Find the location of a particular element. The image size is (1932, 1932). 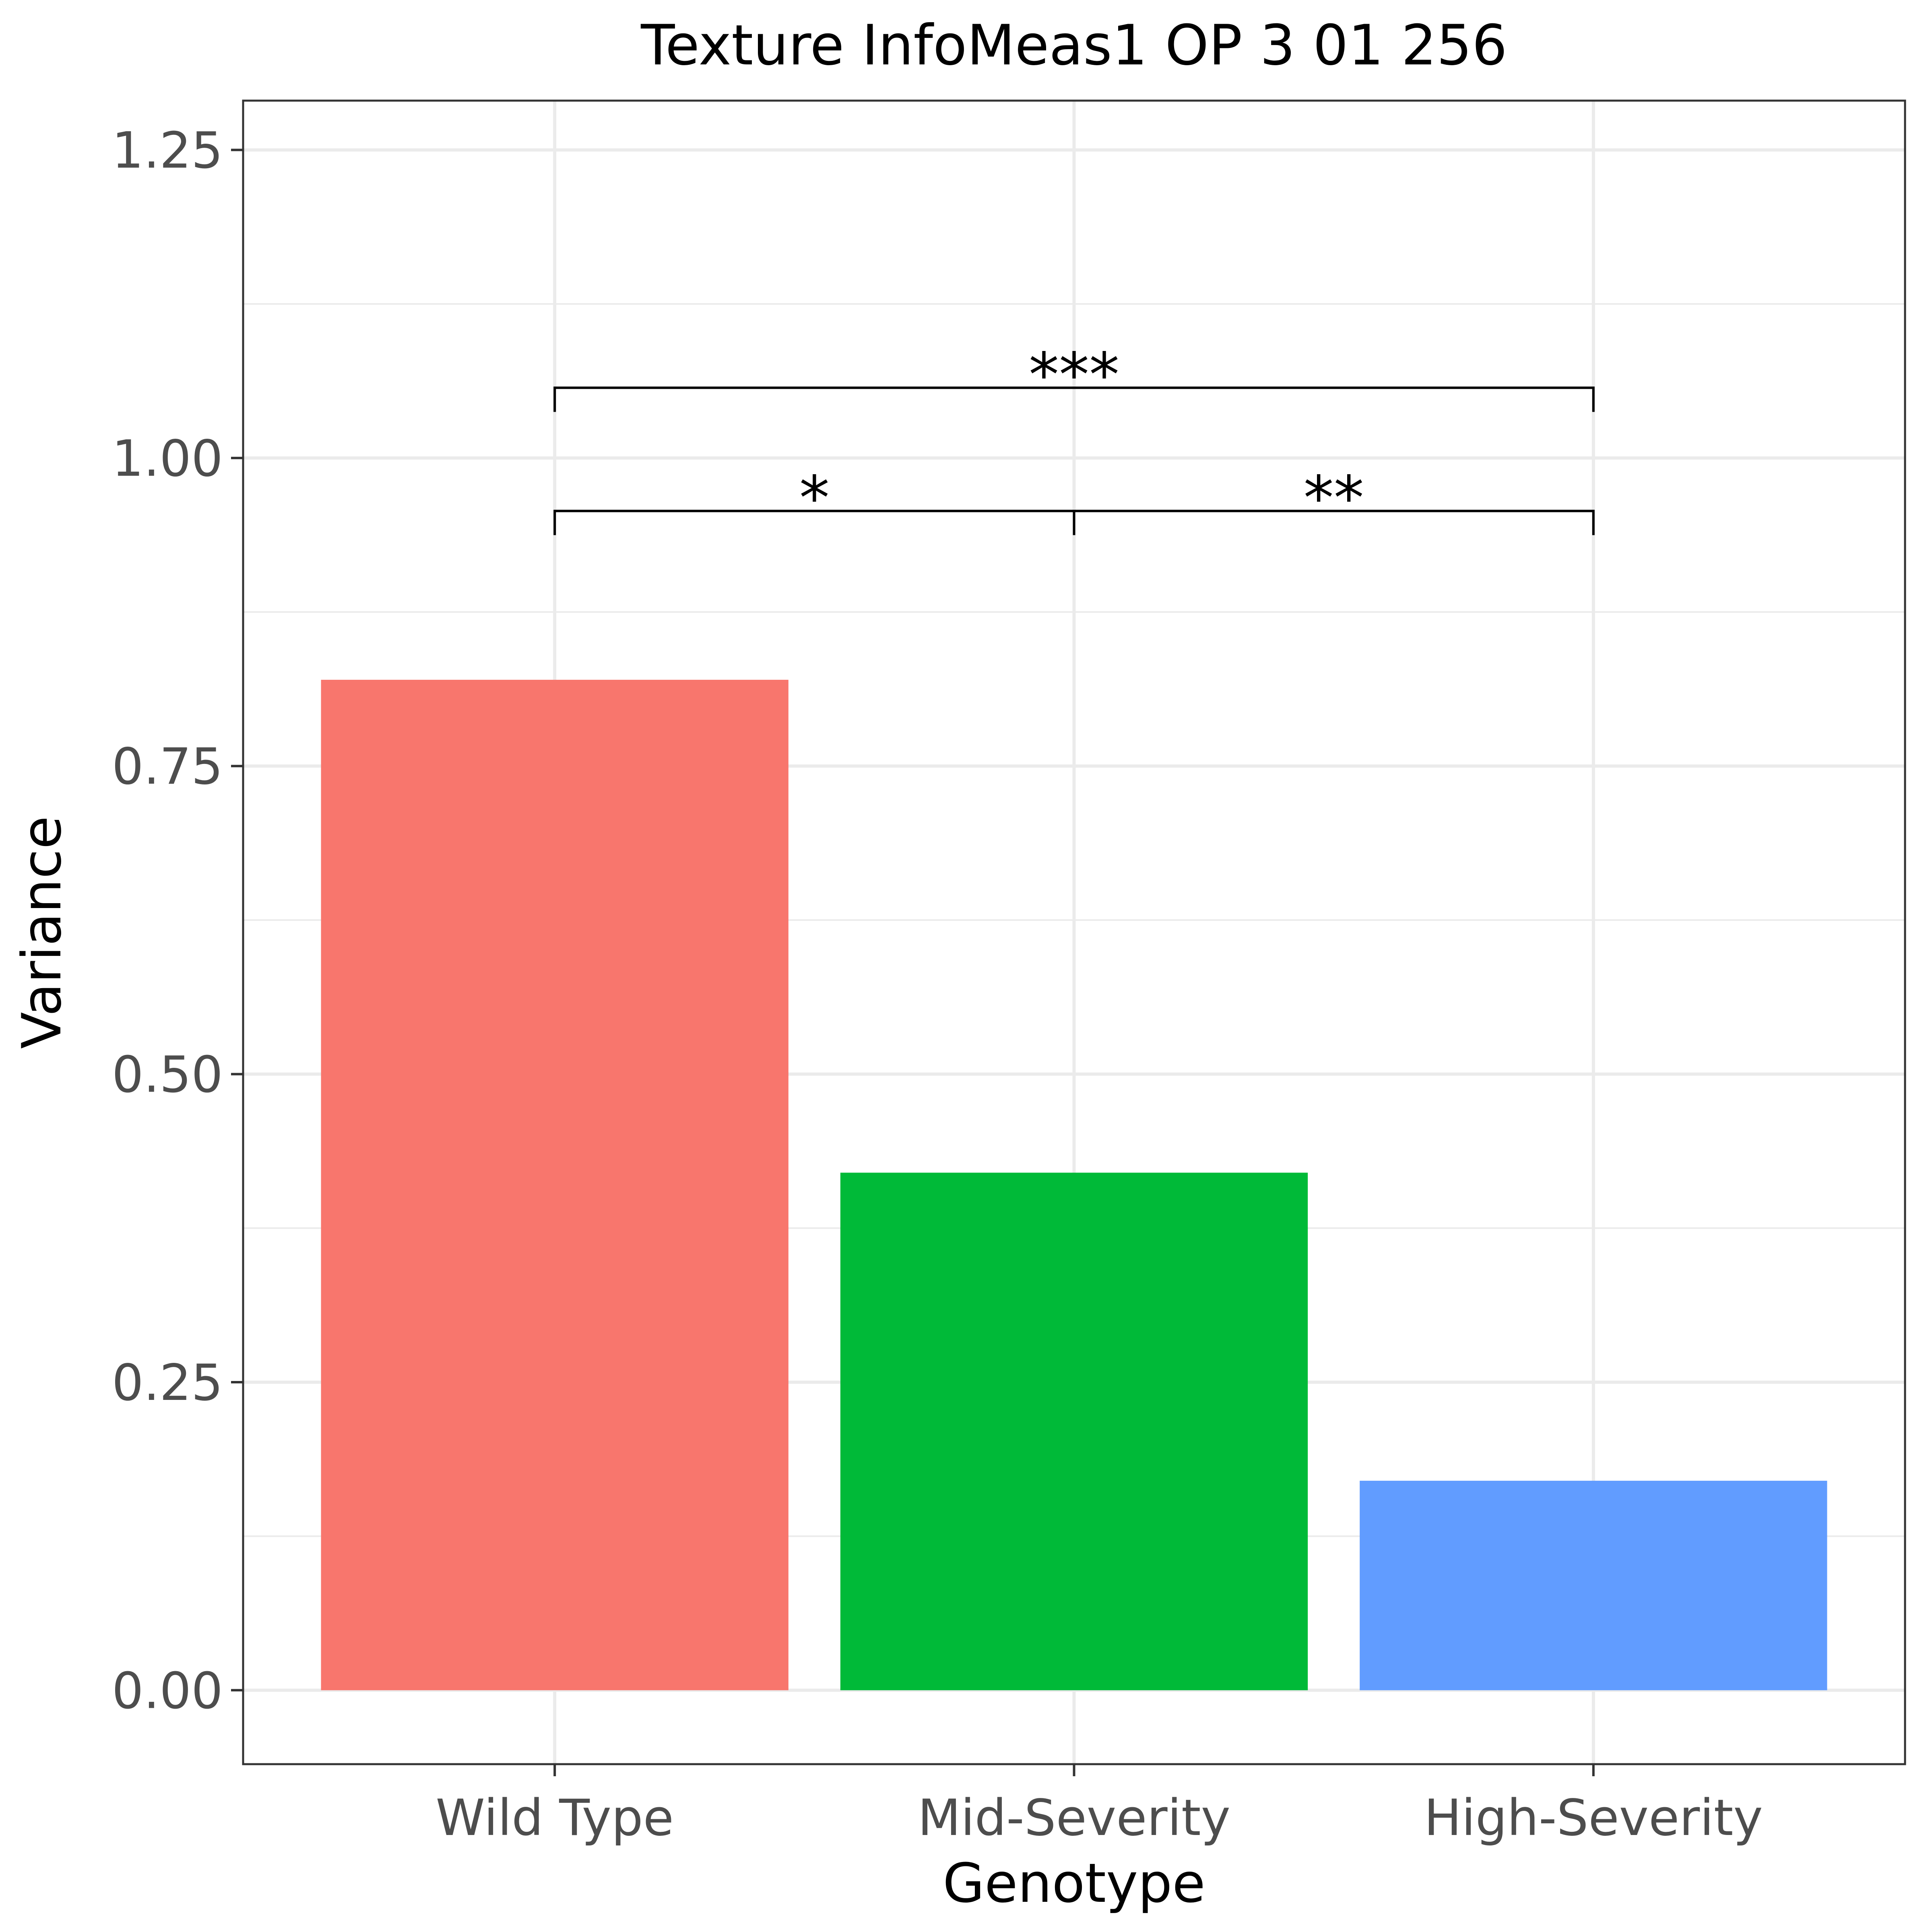

significance-label: * is located at coordinates (814, 498).